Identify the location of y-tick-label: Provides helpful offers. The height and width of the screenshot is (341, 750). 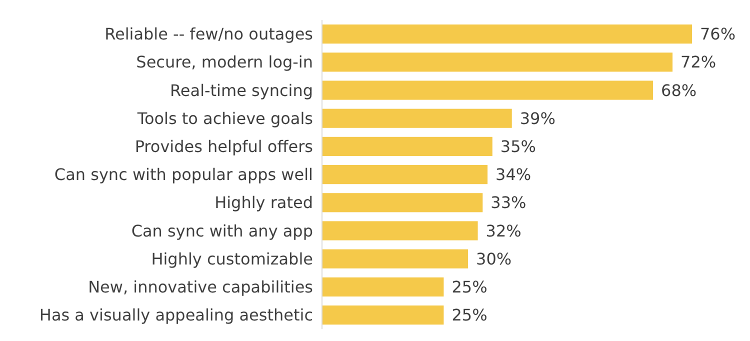
(223, 146).